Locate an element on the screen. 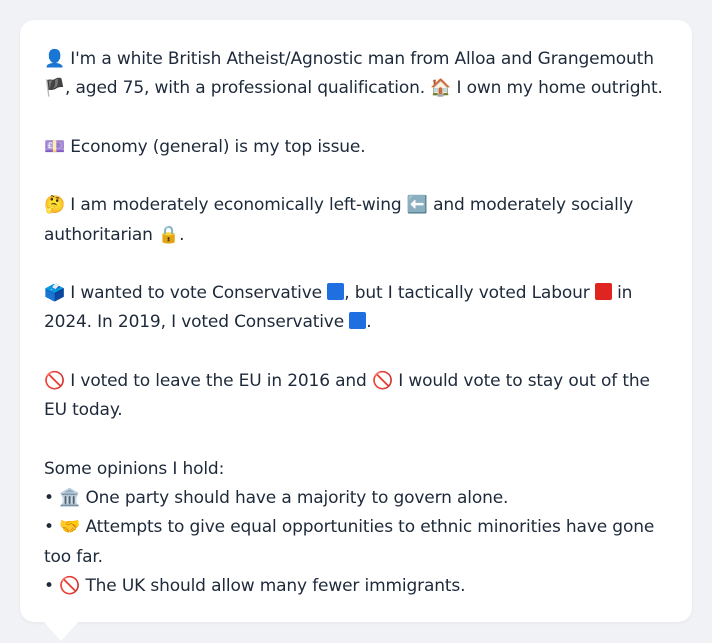 This screenshot has height=643, width=712. economic-position-text: I am moderately economically left-wing is located at coordinates (236, 205).